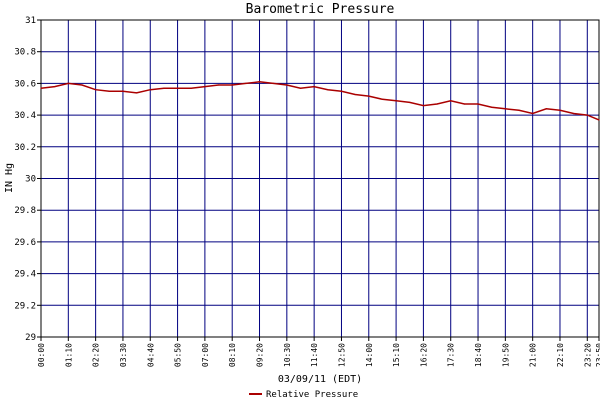 The width and height of the screenshot is (600, 400). What do you see at coordinates (25, 306) in the screenshot?
I see `y-tick-label: 29.2` at bounding box center [25, 306].